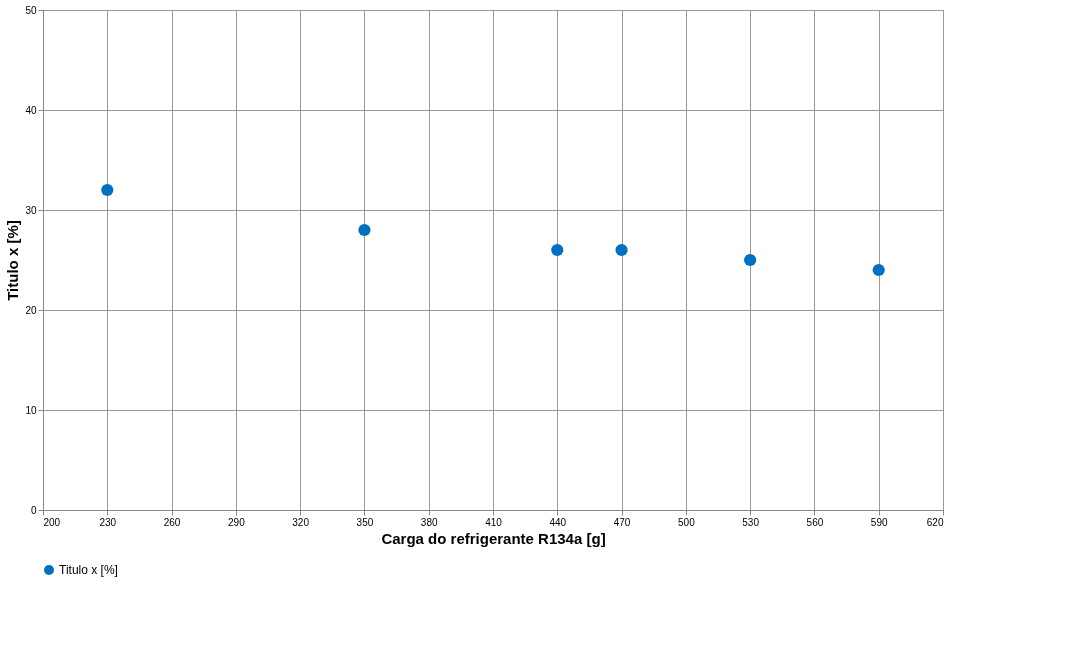  Describe the element at coordinates (31, 110) in the screenshot. I see `y-tick-label: 40` at that location.